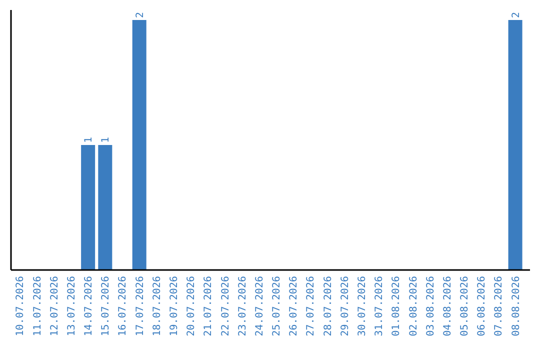  Describe the element at coordinates (157, 306) in the screenshot. I see `x-tick-label: 18.07.2026` at that location.